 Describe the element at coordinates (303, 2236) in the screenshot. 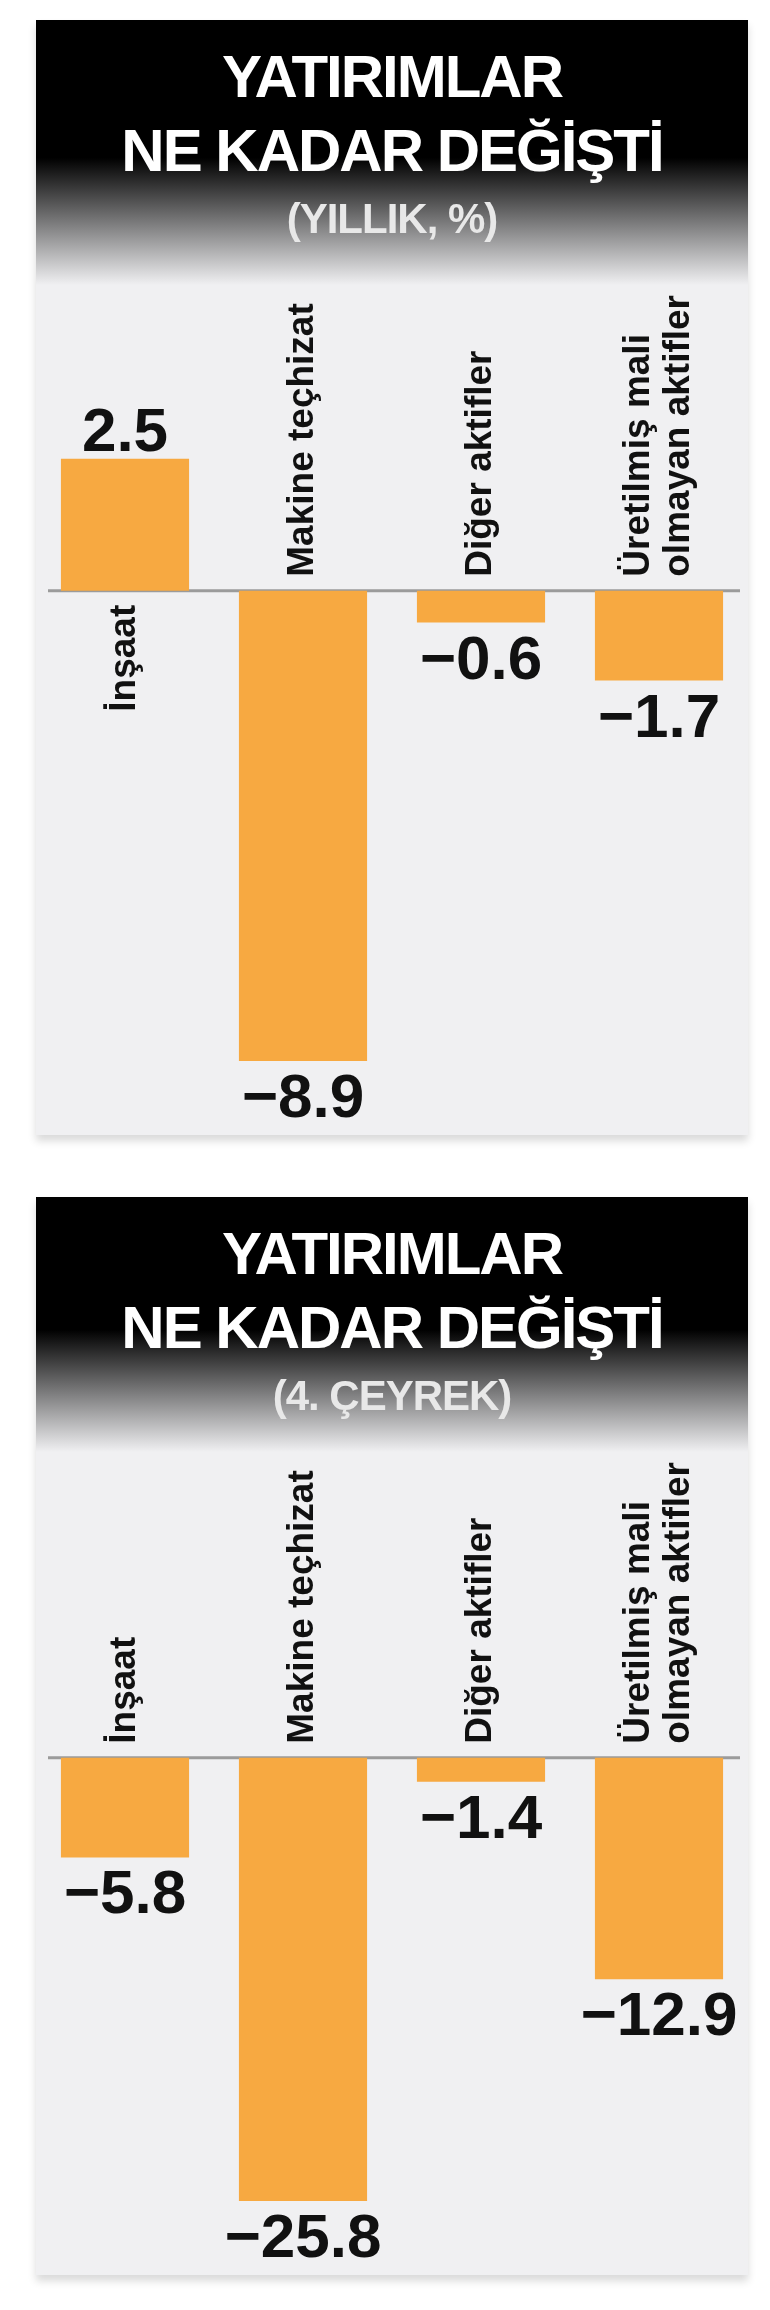

I see `data-label: −25.8` at that location.